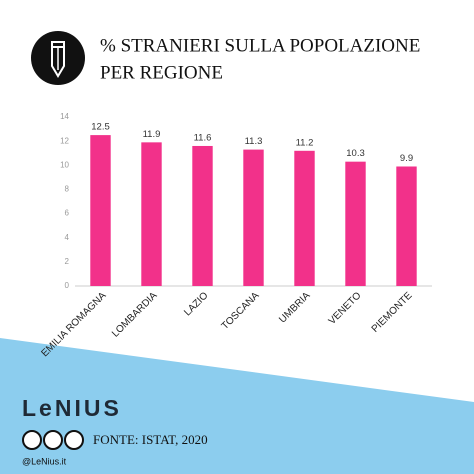 Image resolution: width=474 pixels, height=474 pixels. What do you see at coordinates (406, 158) in the screenshot?
I see `value-label: 9.9` at bounding box center [406, 158].